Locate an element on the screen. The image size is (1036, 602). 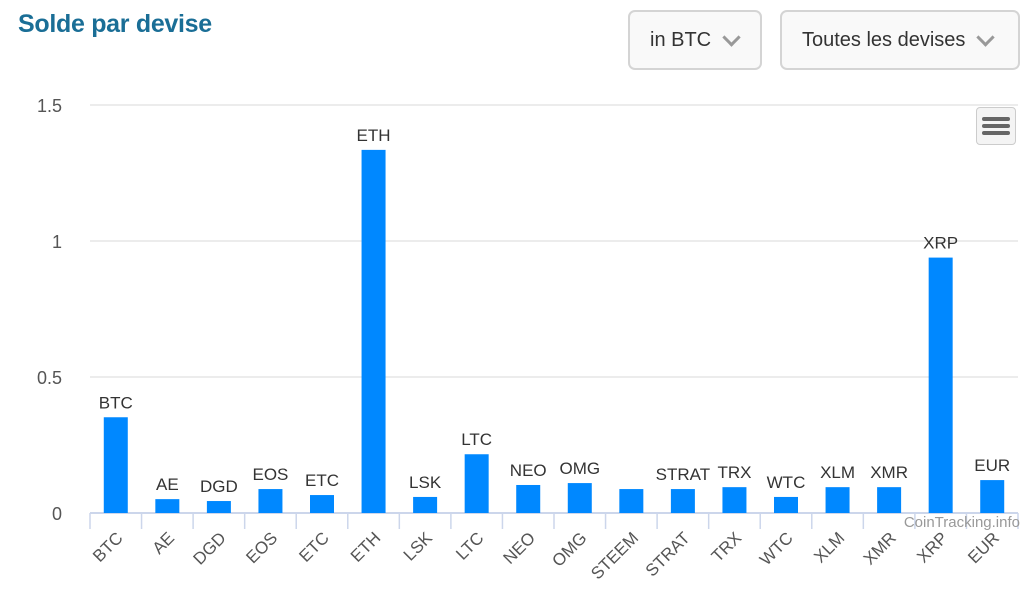
x-tick-label: AE is located at coordinates (163, 542).